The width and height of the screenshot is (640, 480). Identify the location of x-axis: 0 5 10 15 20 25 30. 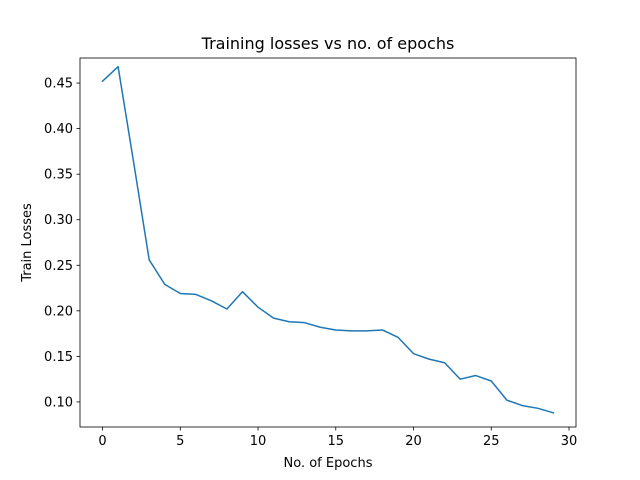
(337, 438).